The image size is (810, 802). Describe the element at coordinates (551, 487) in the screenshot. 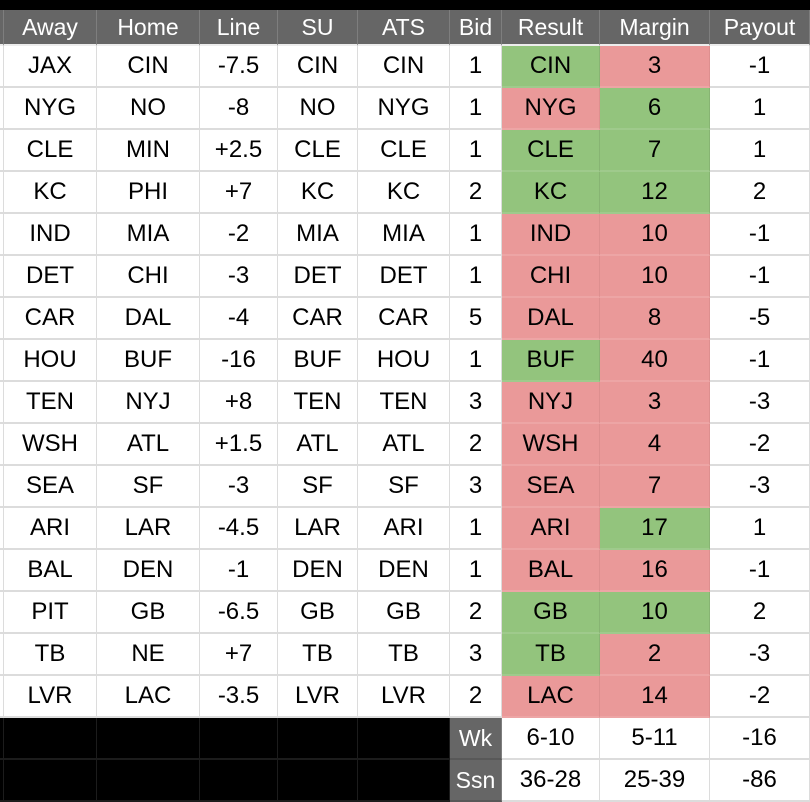

I see `cell-result: SEA` at that location.